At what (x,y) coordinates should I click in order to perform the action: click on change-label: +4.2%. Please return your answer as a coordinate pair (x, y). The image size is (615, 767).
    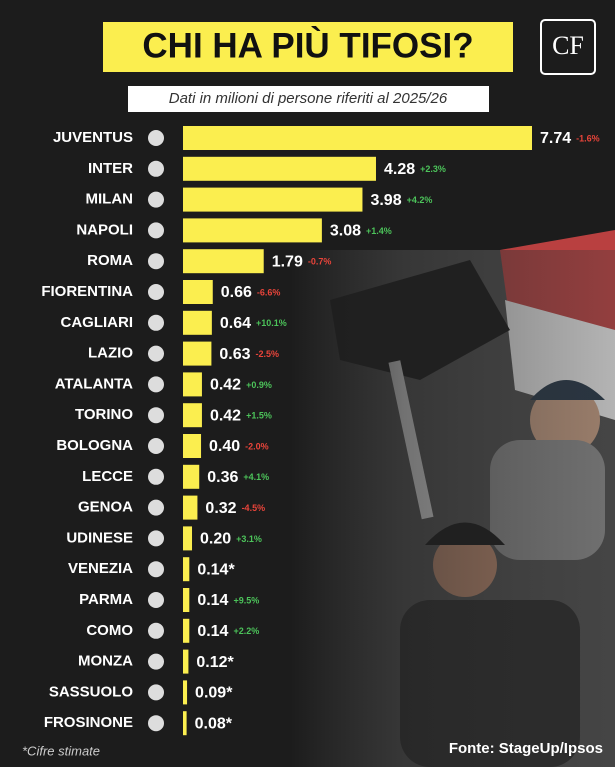
    Looking at the image, I should click on (420, 200).